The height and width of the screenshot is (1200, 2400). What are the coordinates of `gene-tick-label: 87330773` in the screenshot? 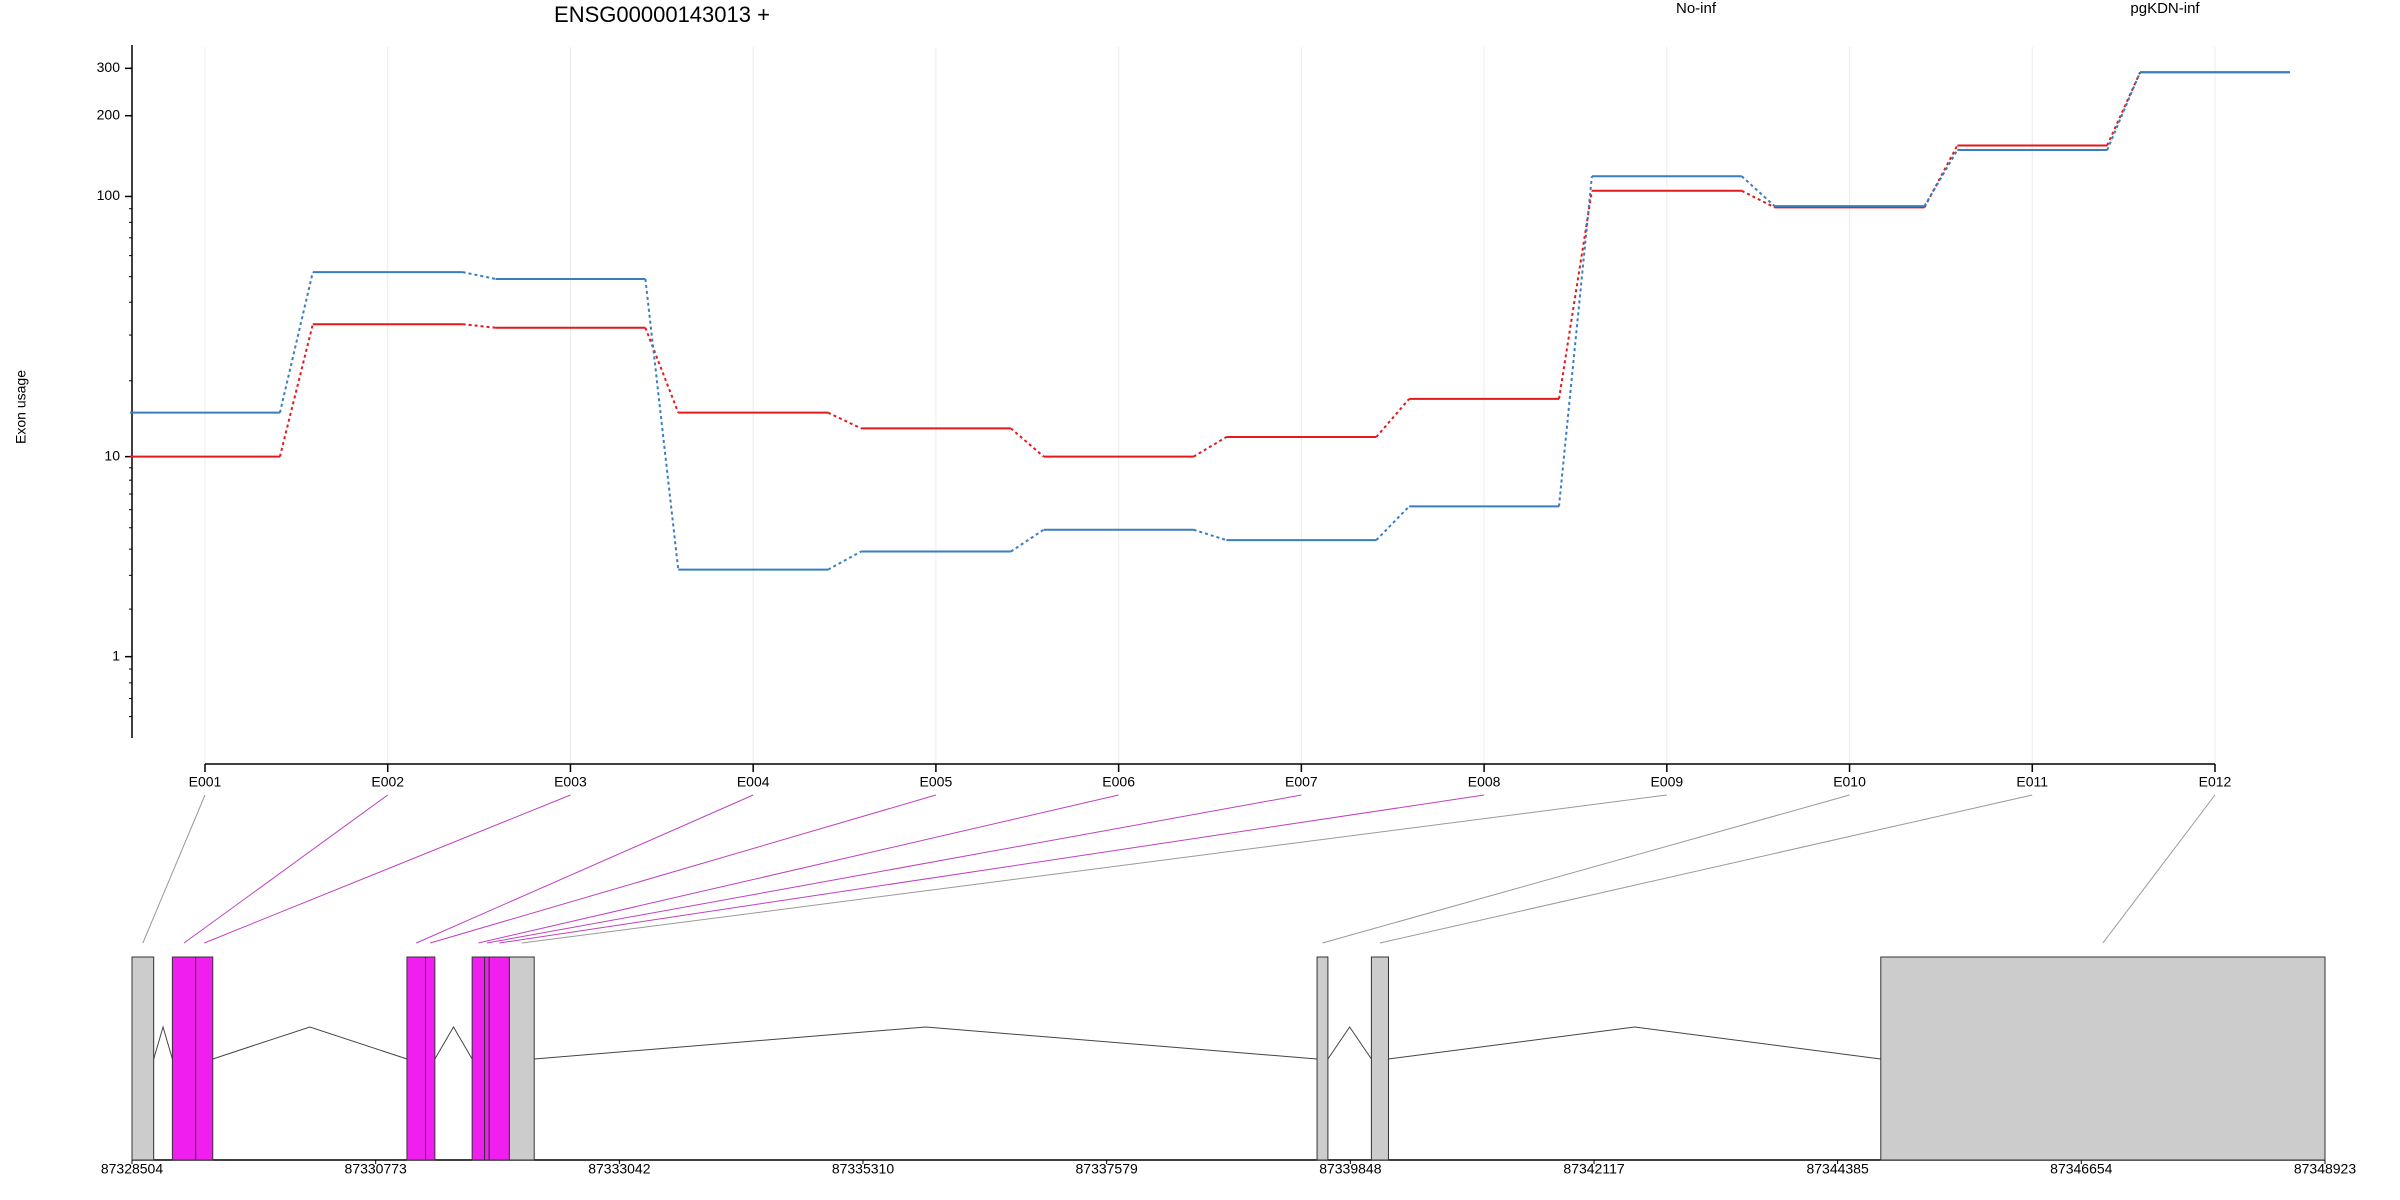 It's located at (376, 1169).